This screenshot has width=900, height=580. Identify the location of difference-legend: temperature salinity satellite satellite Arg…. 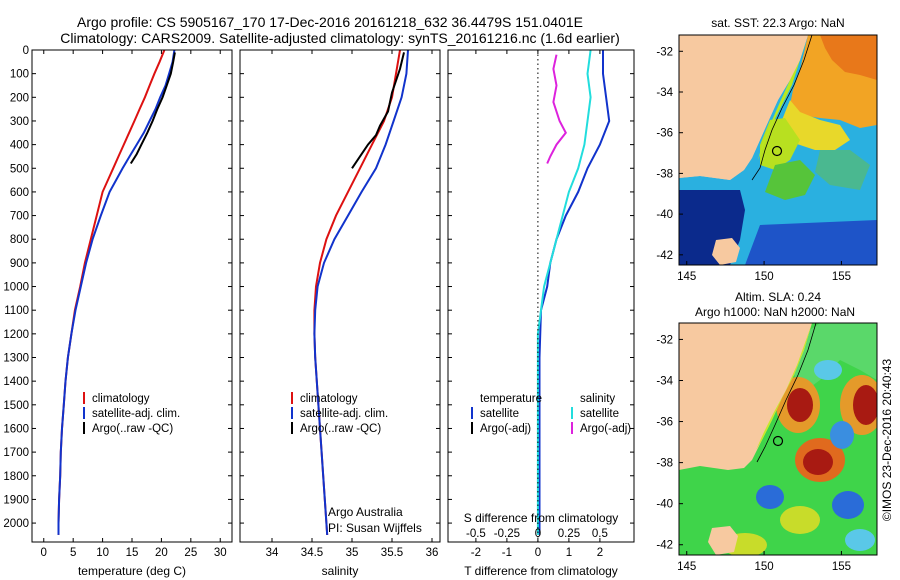
(551, 414).